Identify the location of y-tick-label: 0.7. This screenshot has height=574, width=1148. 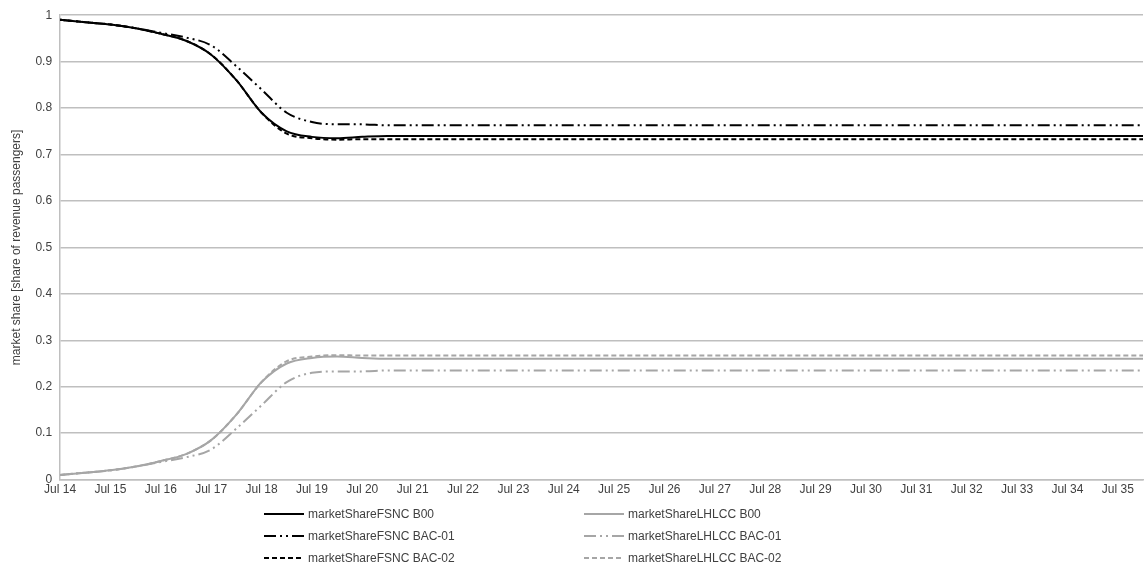
(44, 153).